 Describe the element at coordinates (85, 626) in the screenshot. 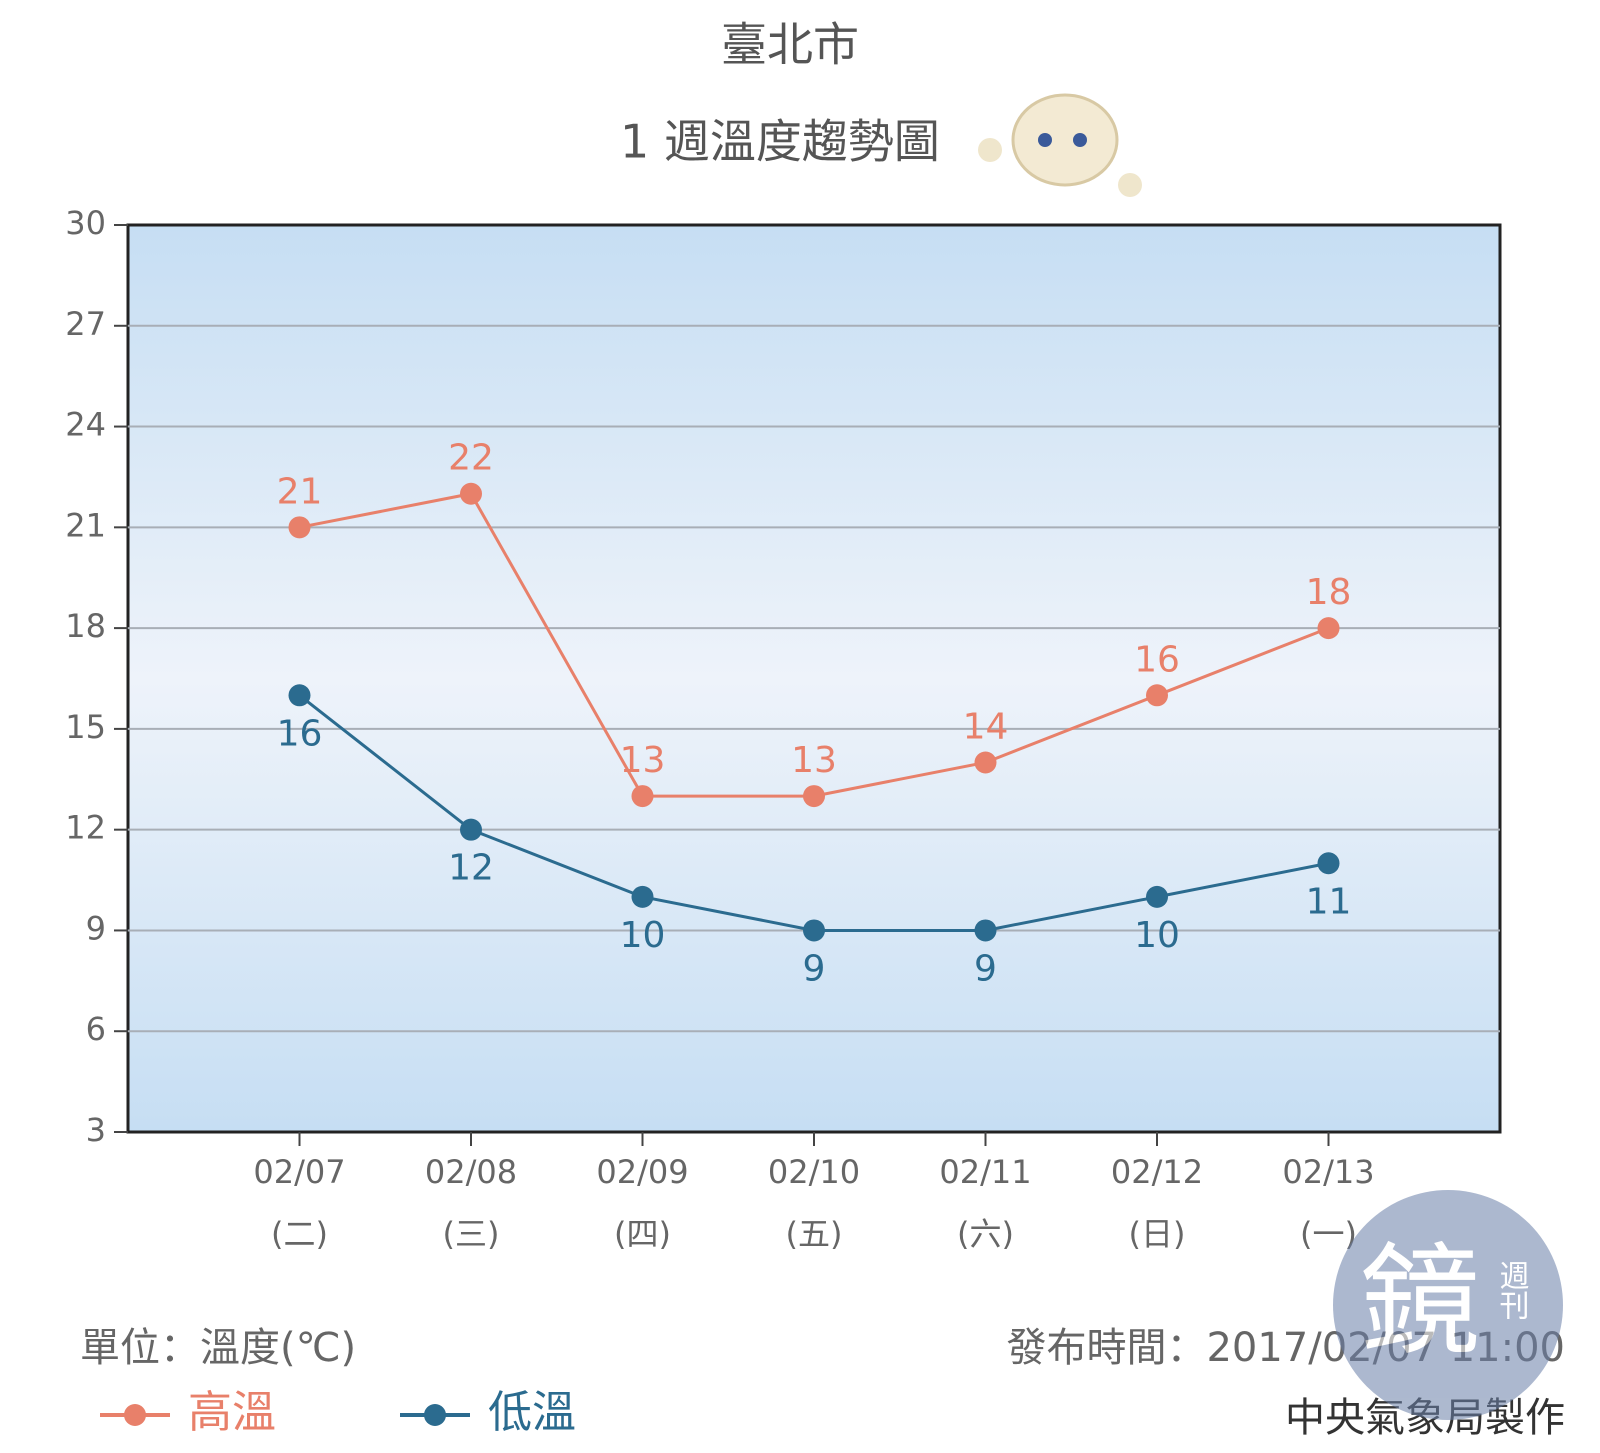

I see `y-tick-label: 18` at that location.